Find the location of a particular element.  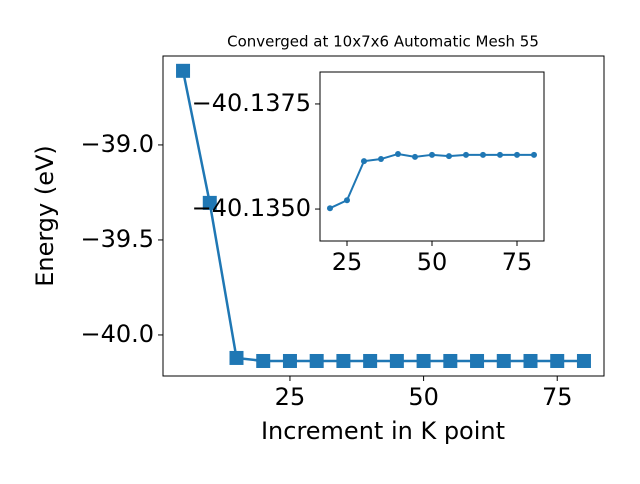

y-axis-label: Energy (eV) is located at coordinates (45, 216).